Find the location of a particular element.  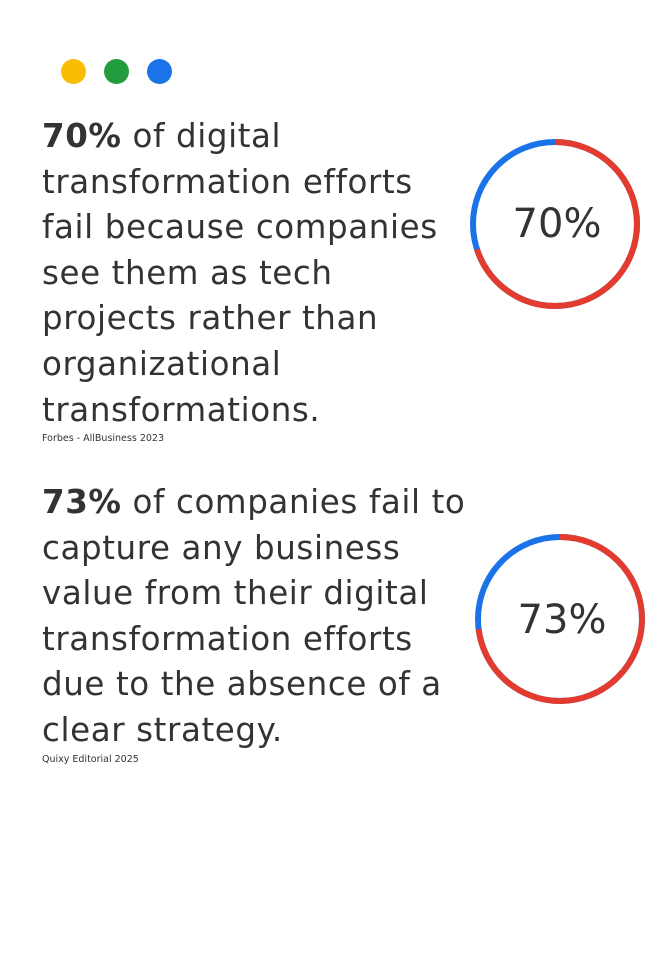

donut-chart-2: 73% is located at coordinates (560, 619).